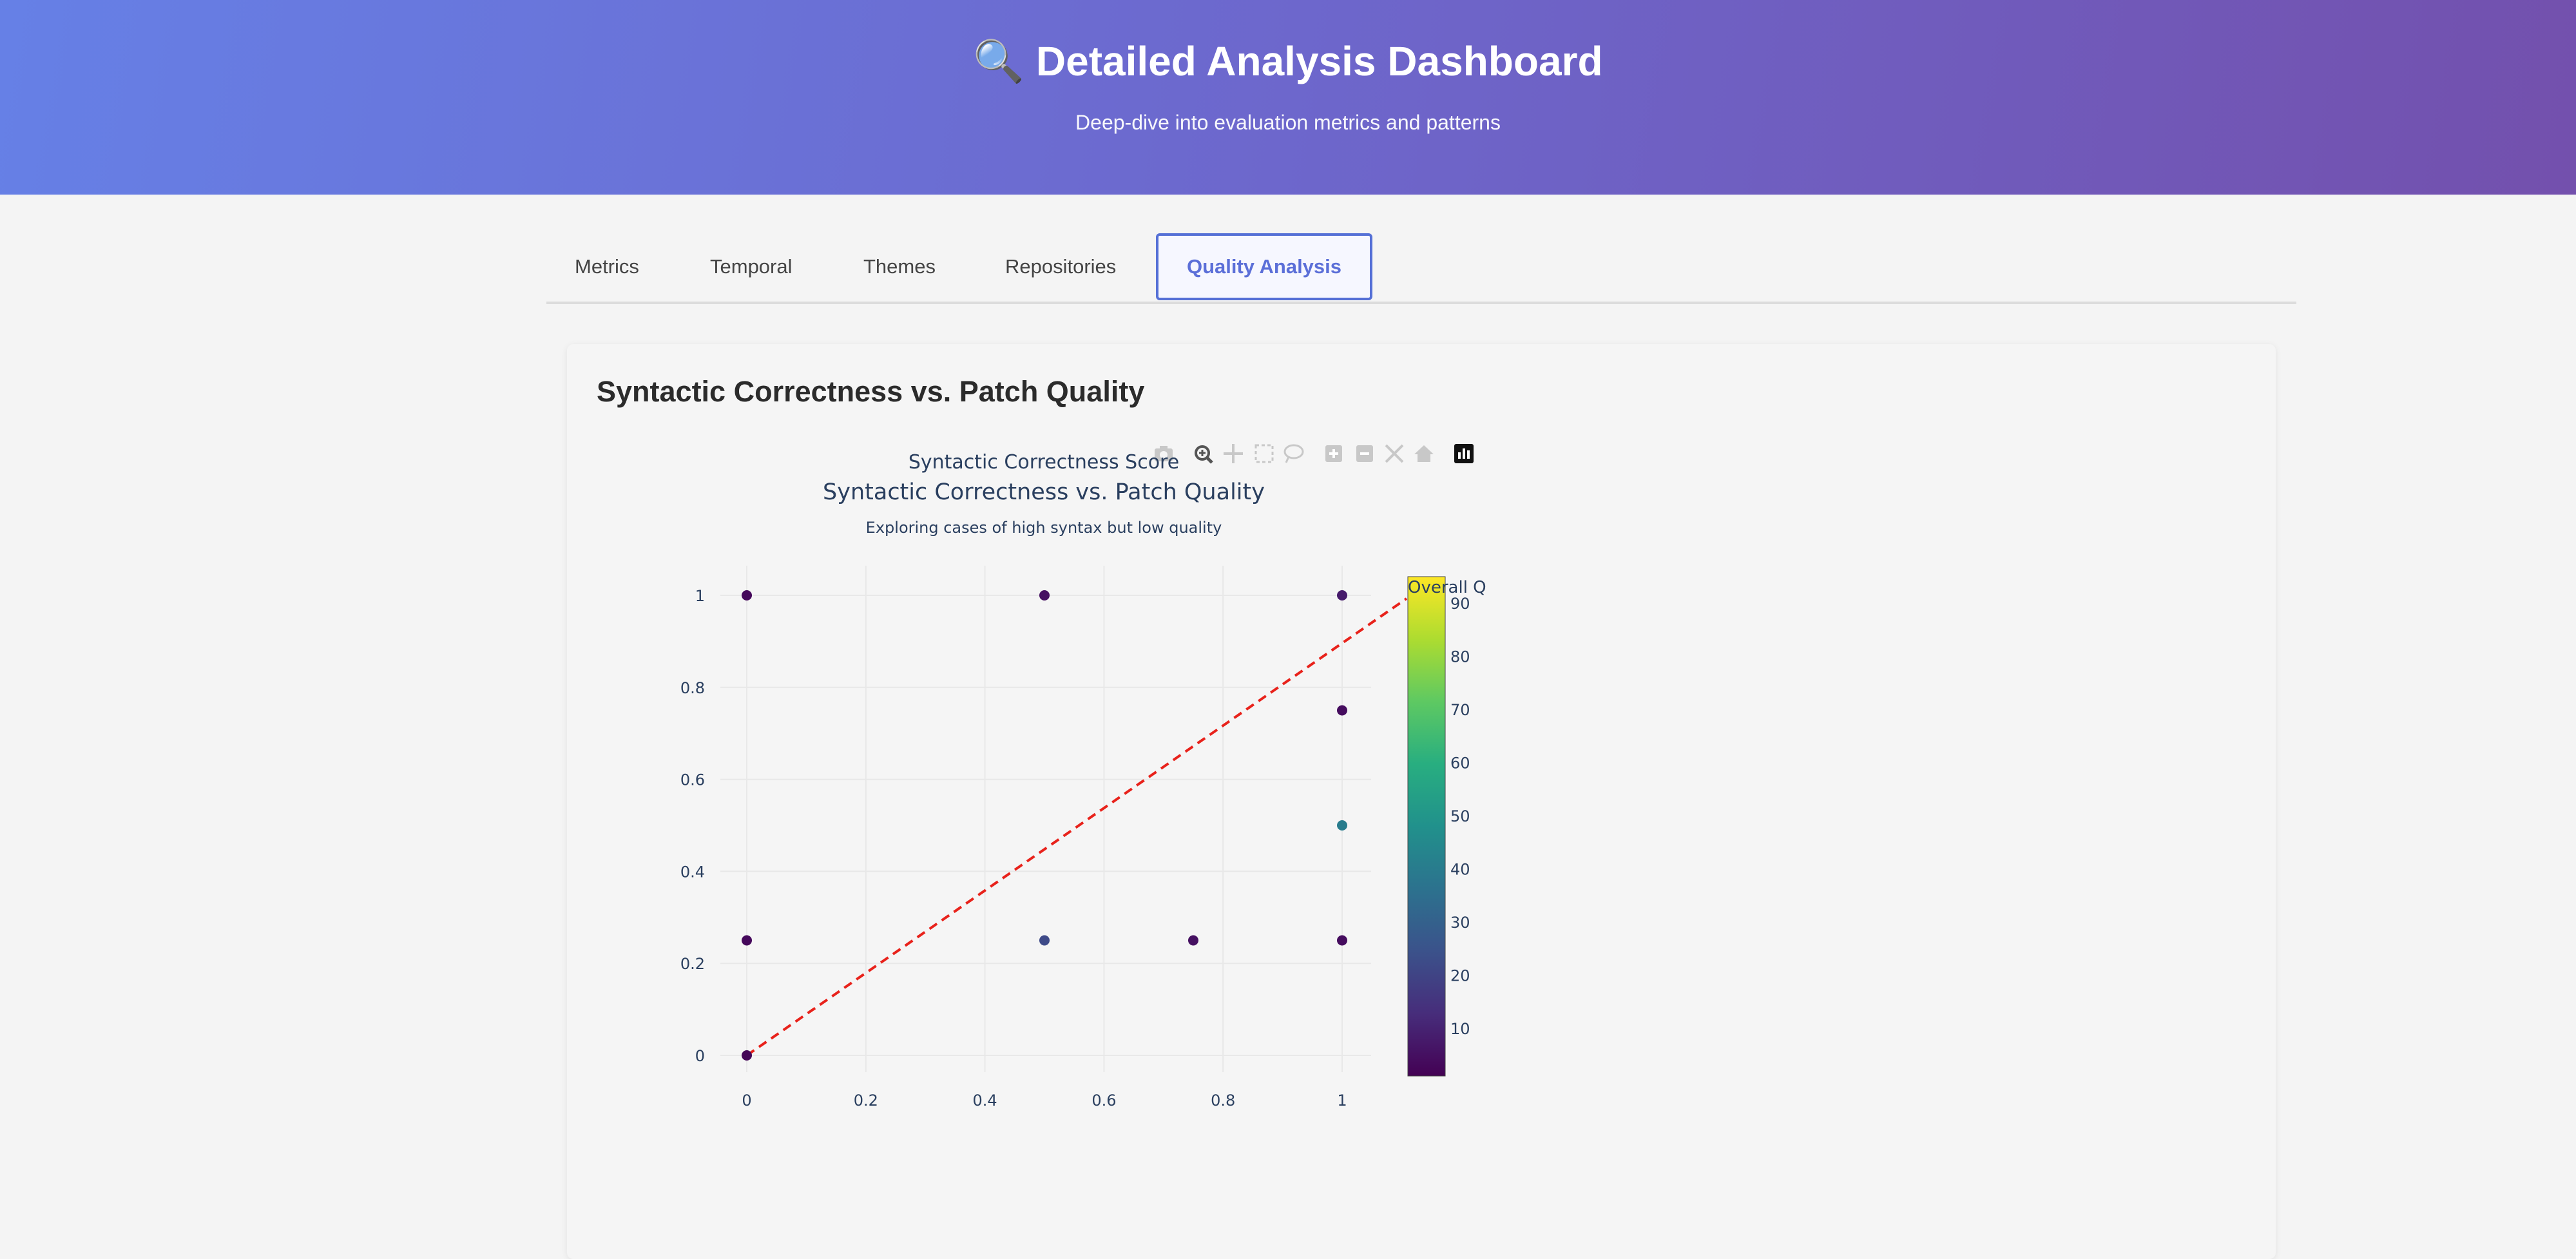 This screenshot has width=2576, height=1259. I want to click on tab-temporal: Temporal, so click(751, 266).